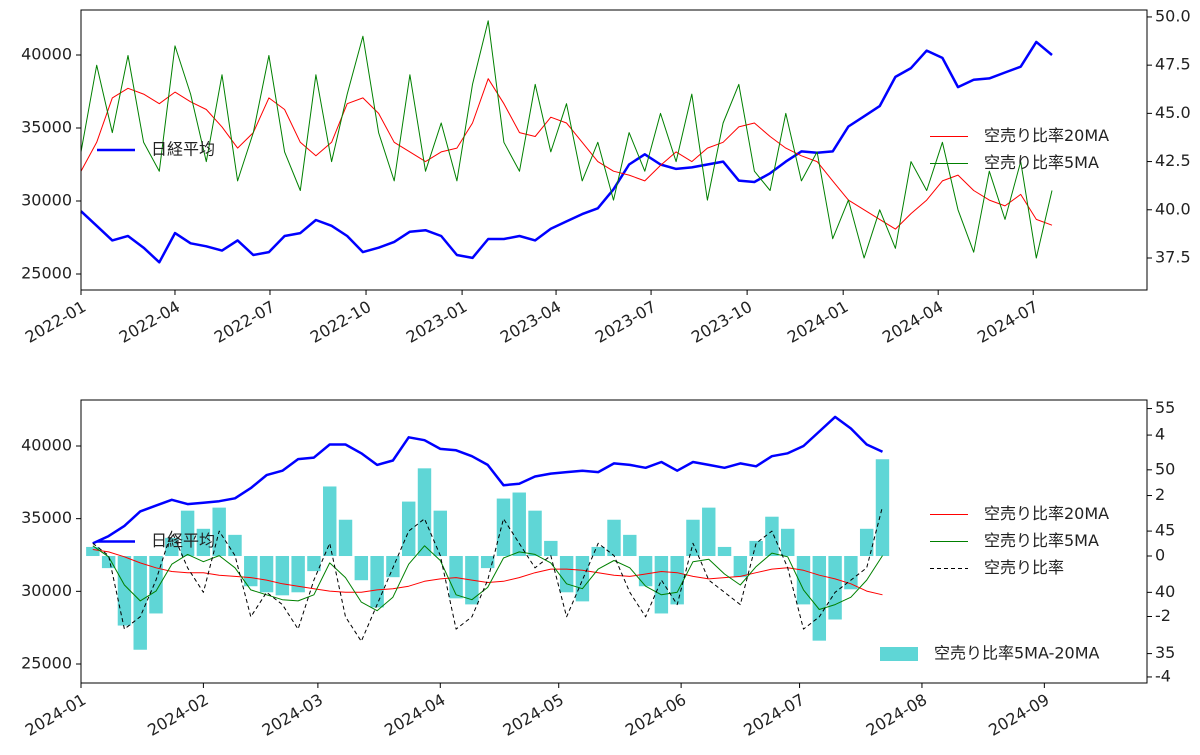 This screenshot has height=755, width=1200. Describe the element at coordinates (1024, 567) in the screenshot. I see `legend-label: 空売り比率` at that location.